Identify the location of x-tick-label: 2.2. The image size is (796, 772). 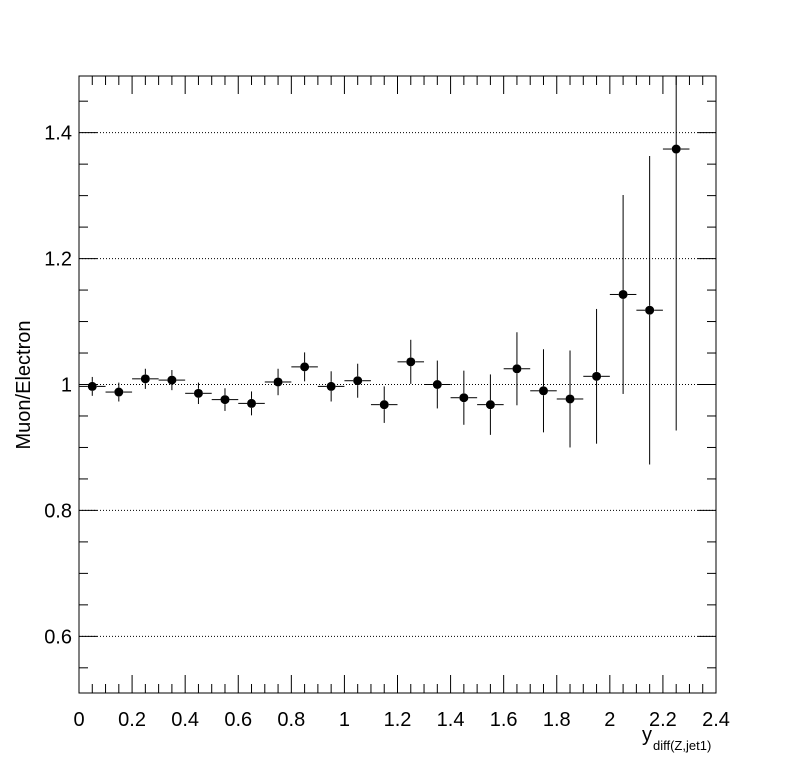
(663, 720).